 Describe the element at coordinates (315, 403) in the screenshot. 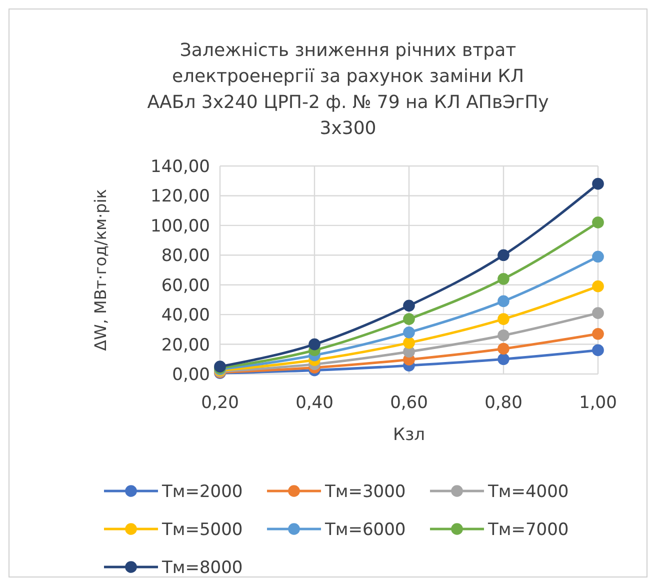

I see `x-tick-label: 0,40` at that location.